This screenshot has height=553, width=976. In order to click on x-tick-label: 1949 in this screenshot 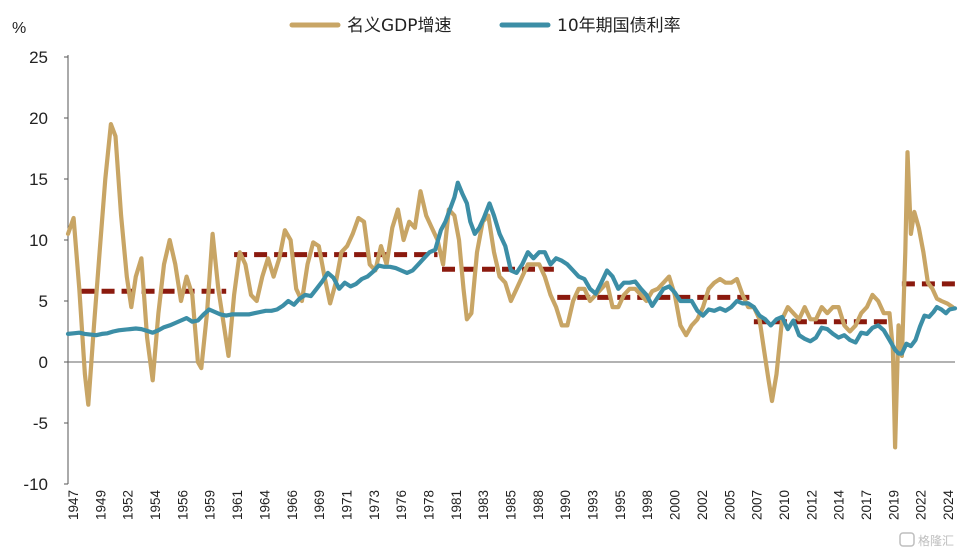, I will do `click(100, 505)`.